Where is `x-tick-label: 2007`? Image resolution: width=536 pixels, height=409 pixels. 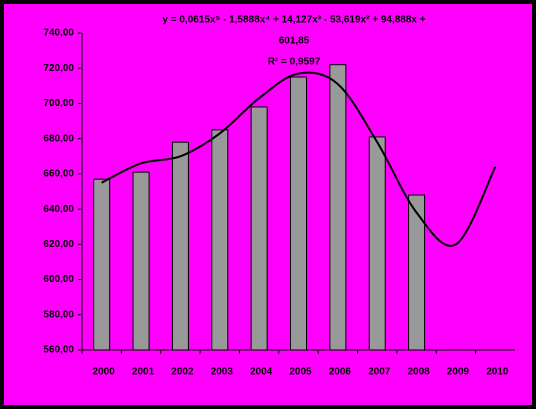
x-tick-label: 2007 is located at coordinates (379, 372).